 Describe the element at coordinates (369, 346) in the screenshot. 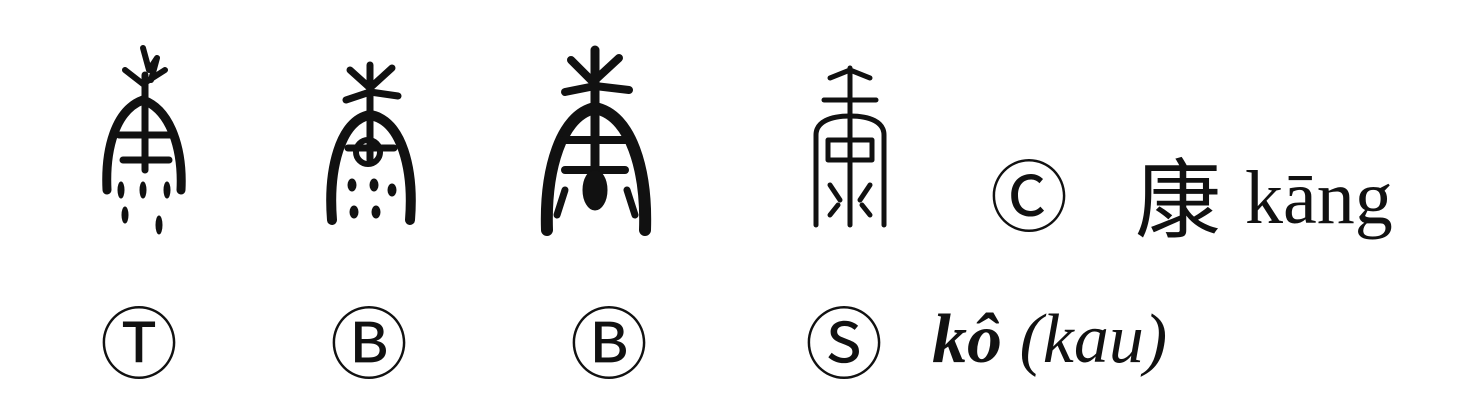

I see `script-label-2: Ⓑ` at that location.